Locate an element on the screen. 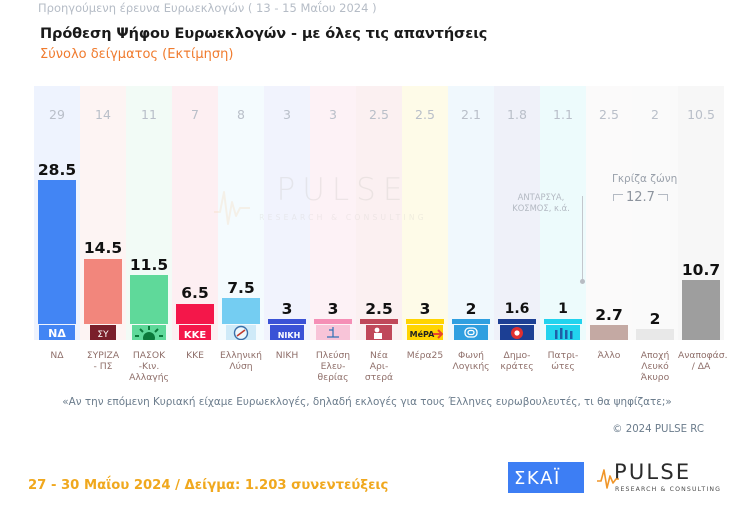 This screenshot has height=511, width=734. mera25-logo-icon: MéPA is located at coordinates (425, 332).